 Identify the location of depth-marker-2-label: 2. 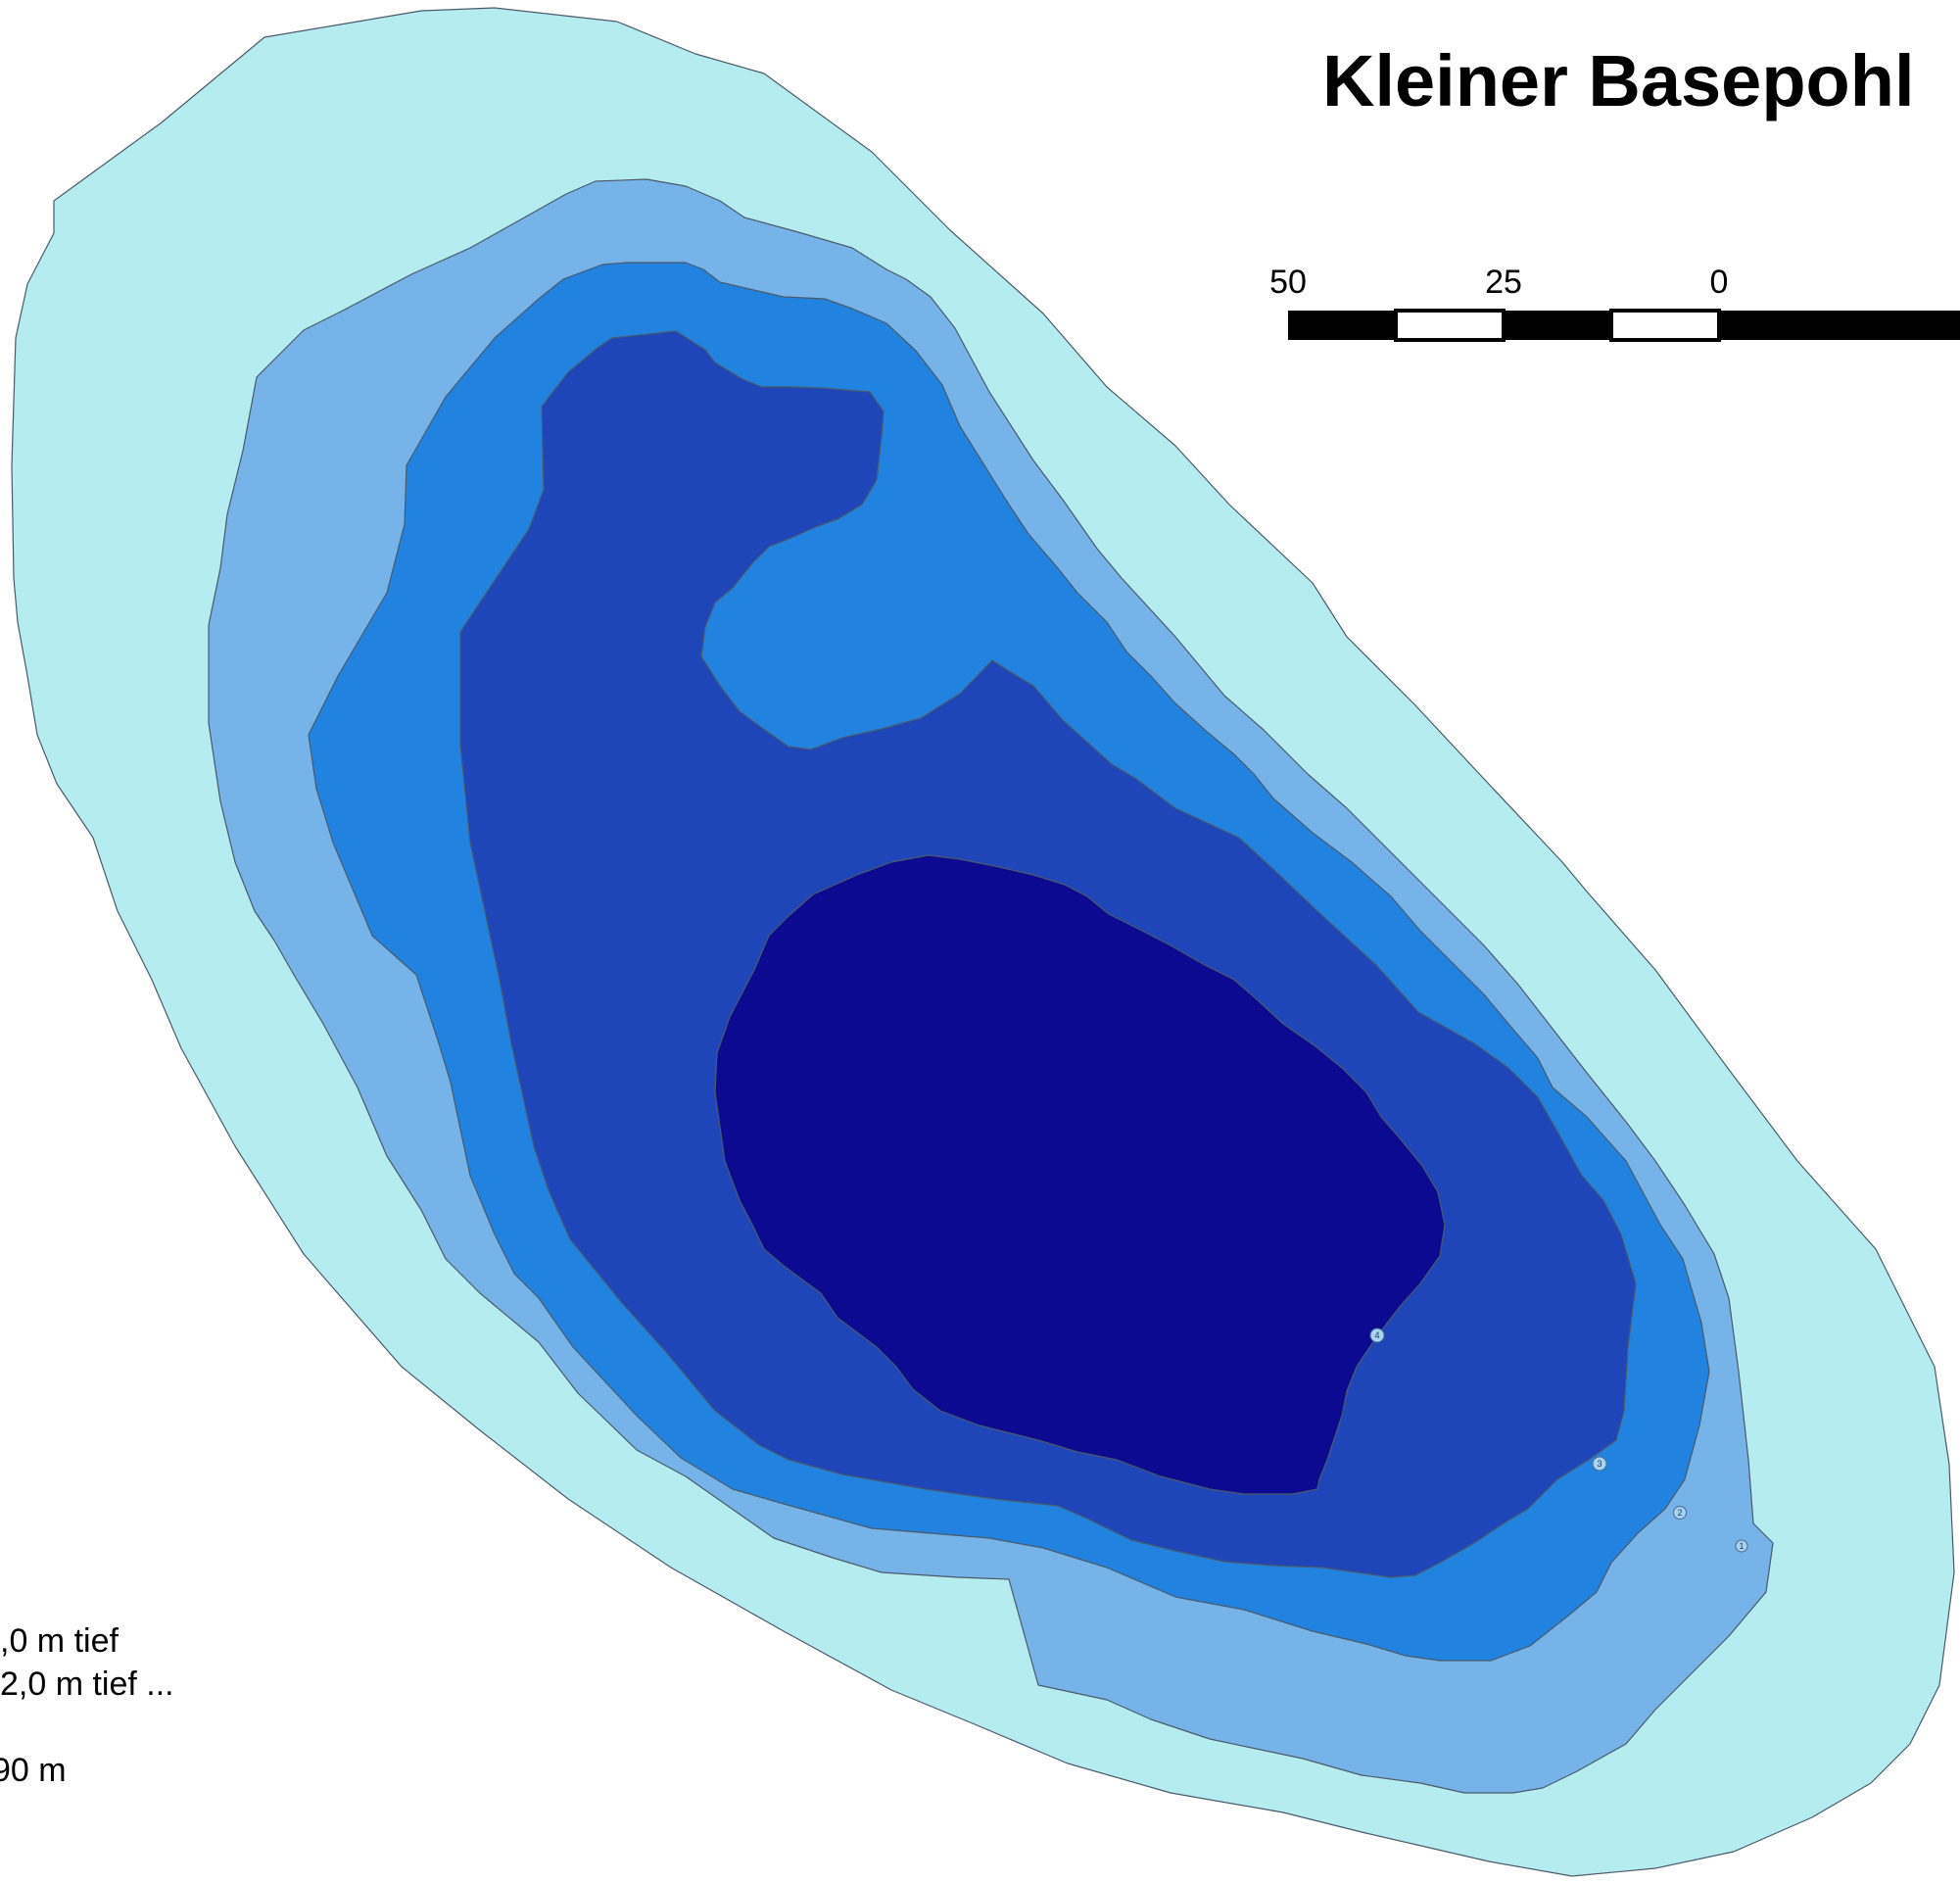
(1680, 1513).